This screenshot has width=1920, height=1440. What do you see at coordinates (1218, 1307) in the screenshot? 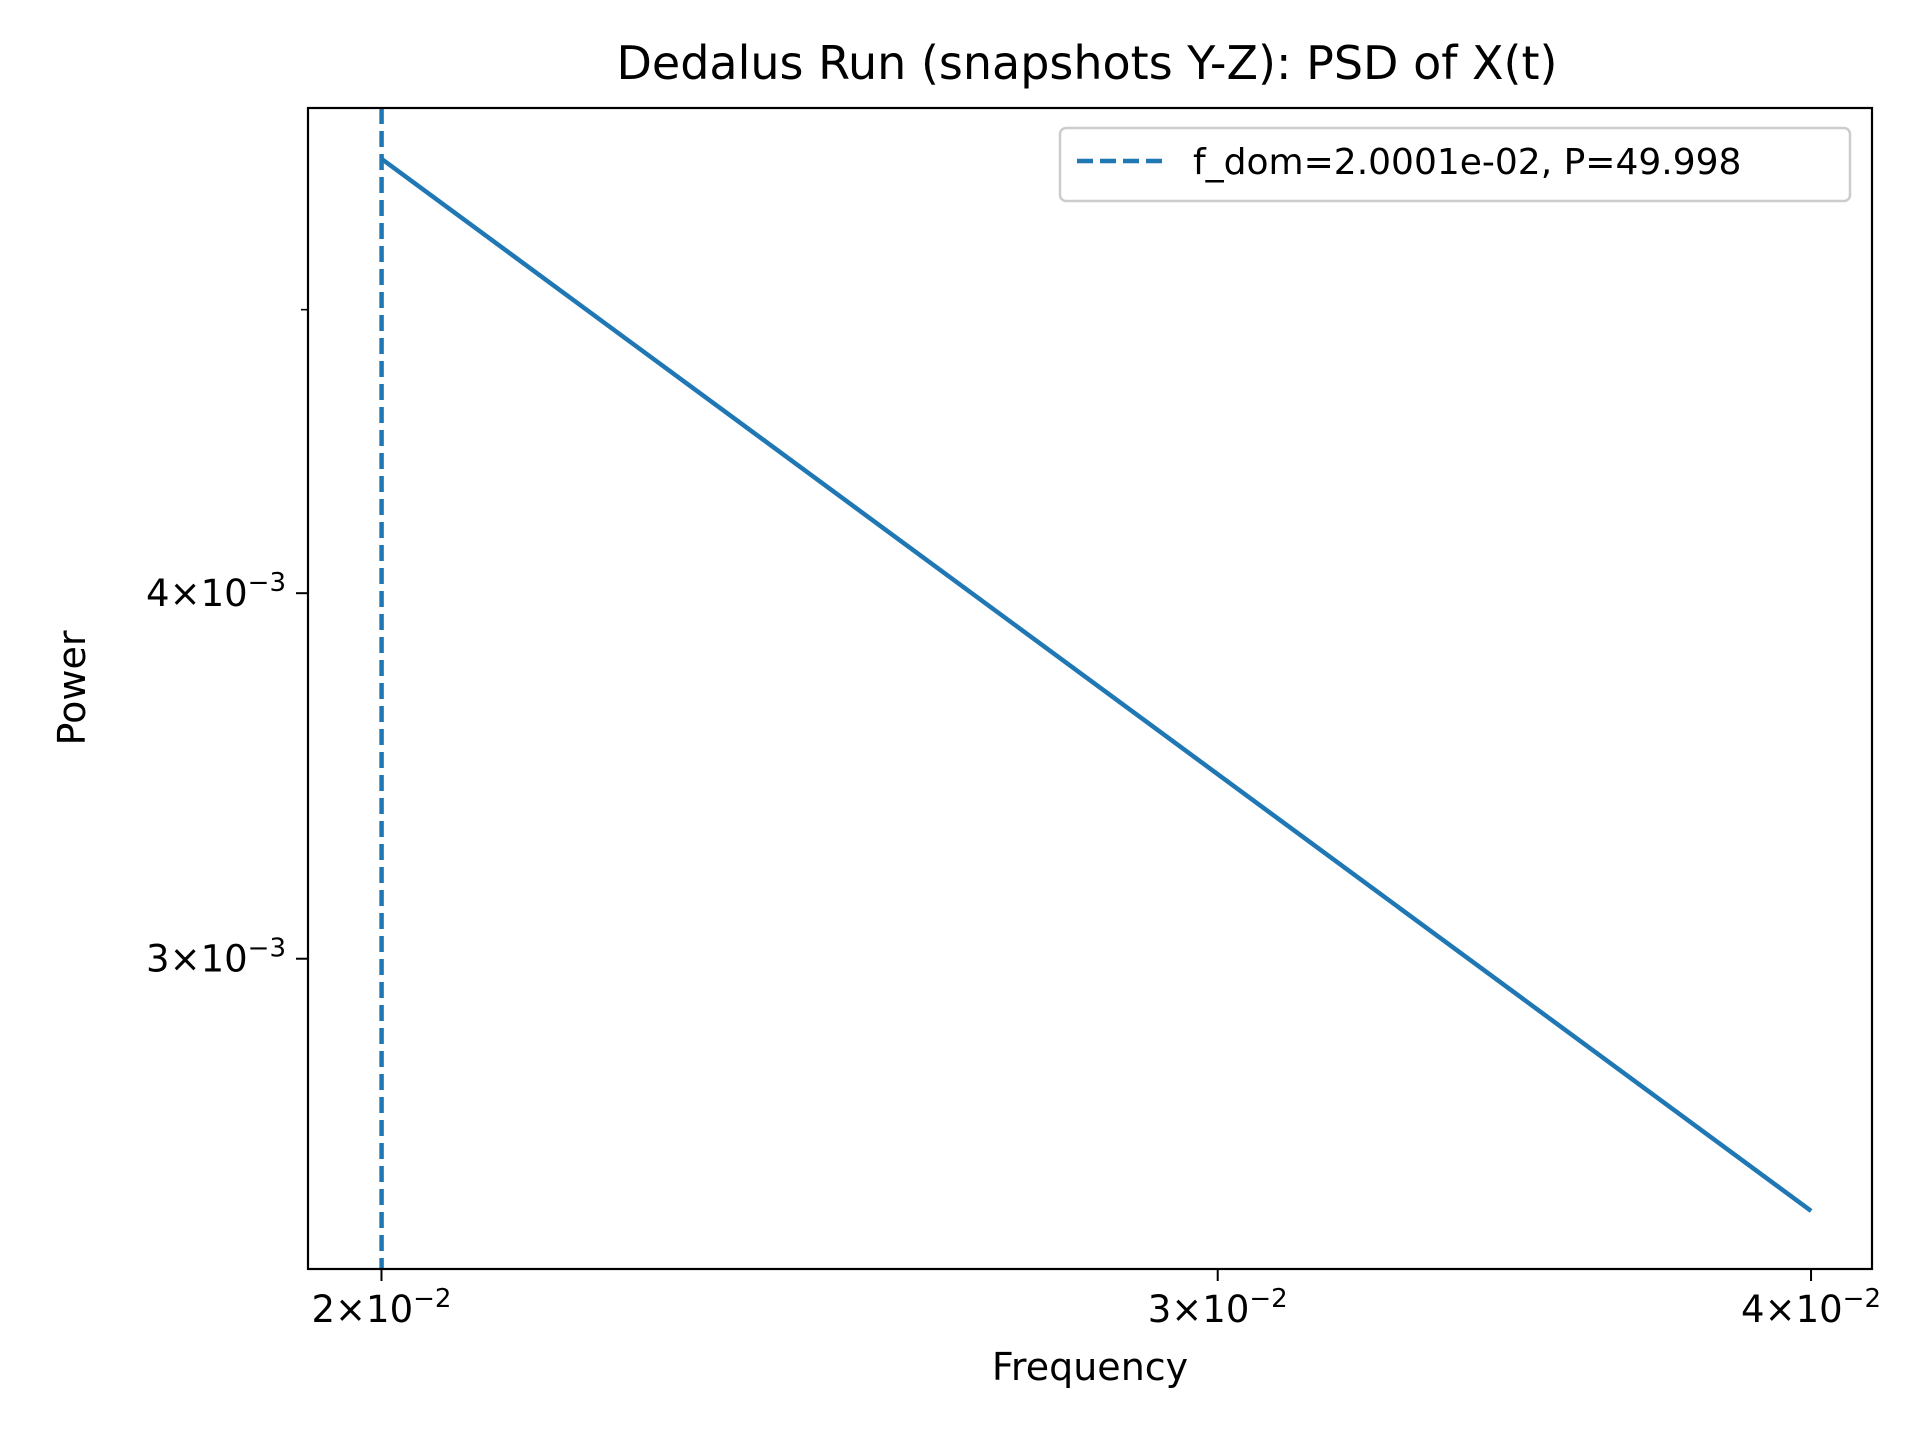
I see `x-tick-label: 3×10⁻²` at bounding box center [1218, 1307].